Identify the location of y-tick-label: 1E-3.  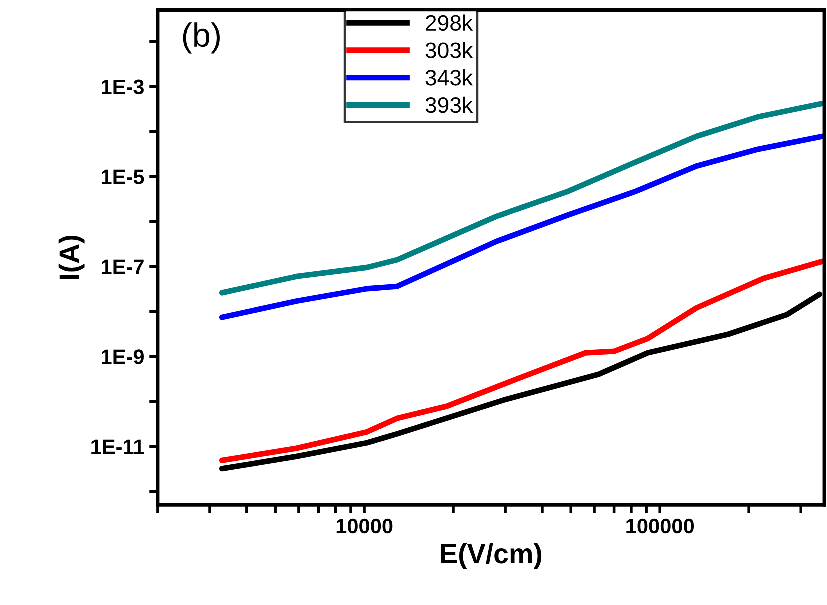
(123, 87).